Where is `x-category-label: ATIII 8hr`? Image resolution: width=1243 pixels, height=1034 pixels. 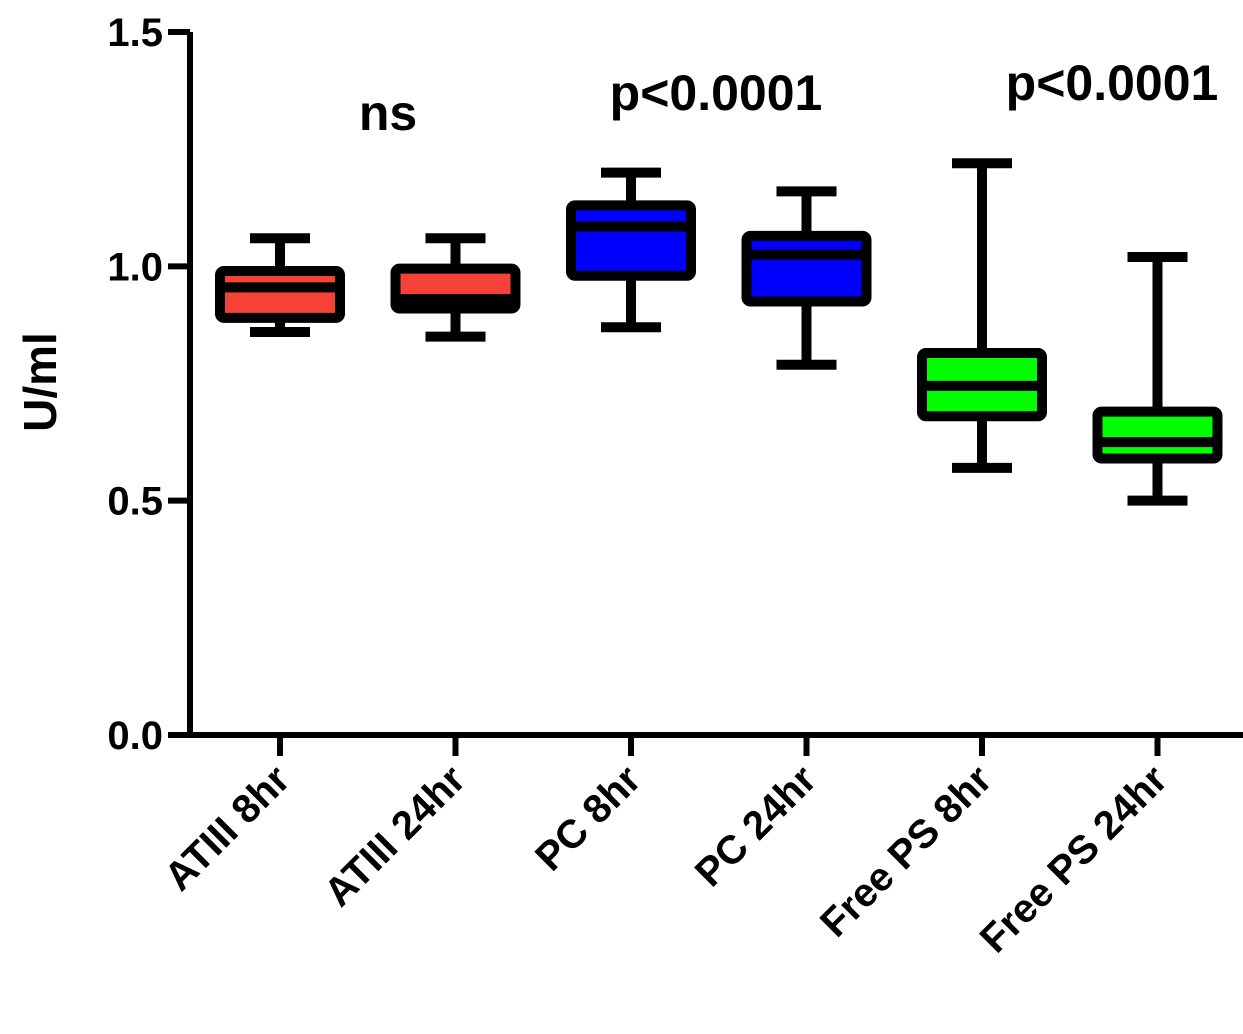
x-category-label: ATIII 8hr is located at coordinates (227, 828).